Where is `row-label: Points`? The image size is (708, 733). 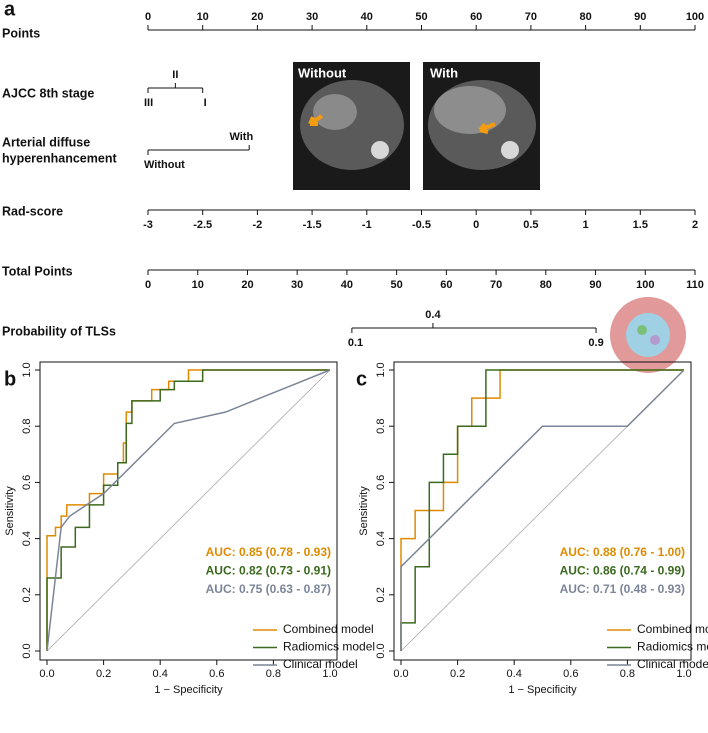 row-label: Points is located at coordinates (21, 33).